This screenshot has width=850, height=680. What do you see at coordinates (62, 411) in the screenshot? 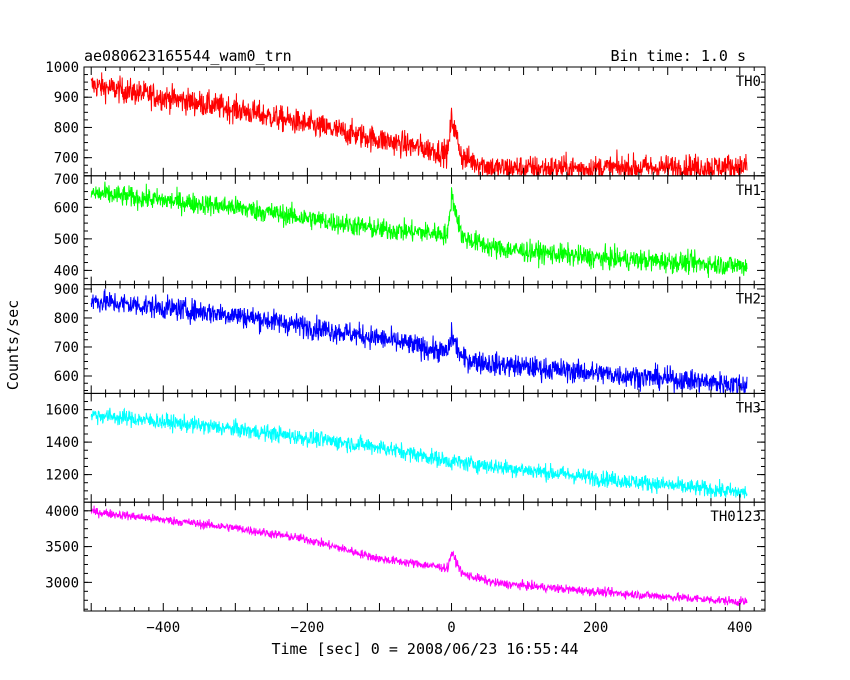
I see `y-tick-label: 1600` at bounding box center [62, 411].